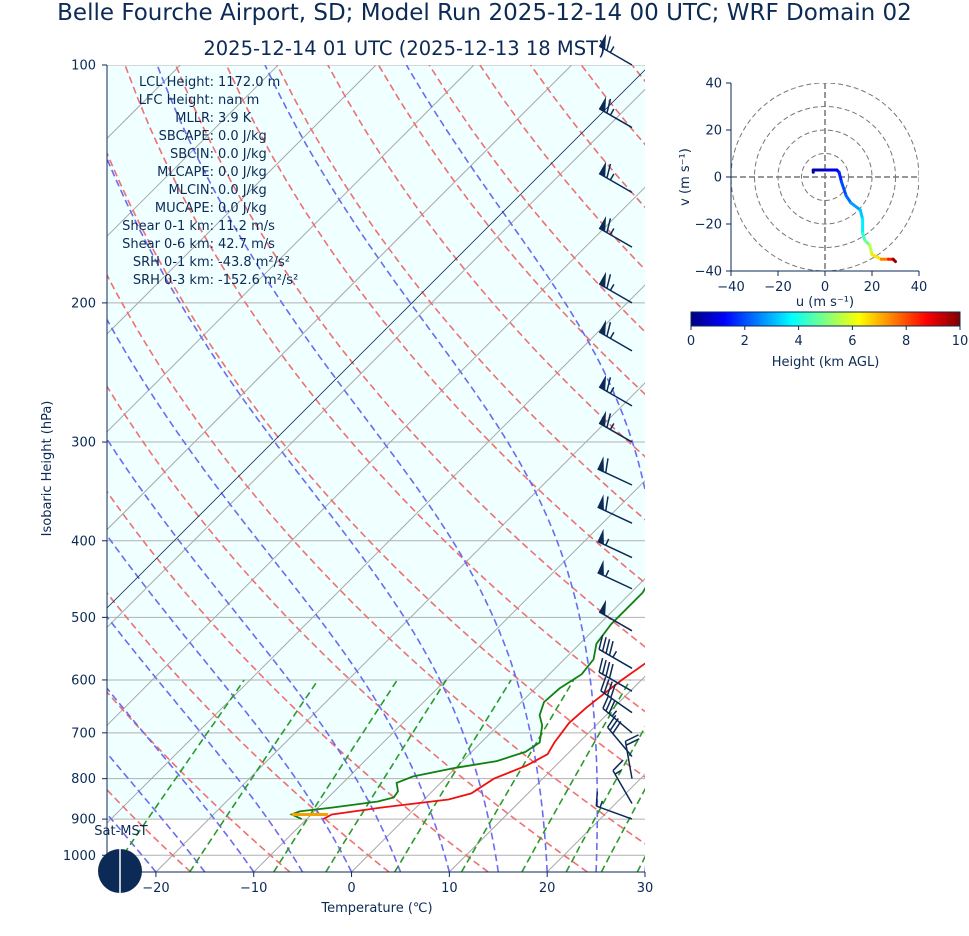 The width and height of the screenshot is (969, 936). Describe the element at coordinates (194, 118) in the screenshot. I see `stat-label: MLLR:` at that location.